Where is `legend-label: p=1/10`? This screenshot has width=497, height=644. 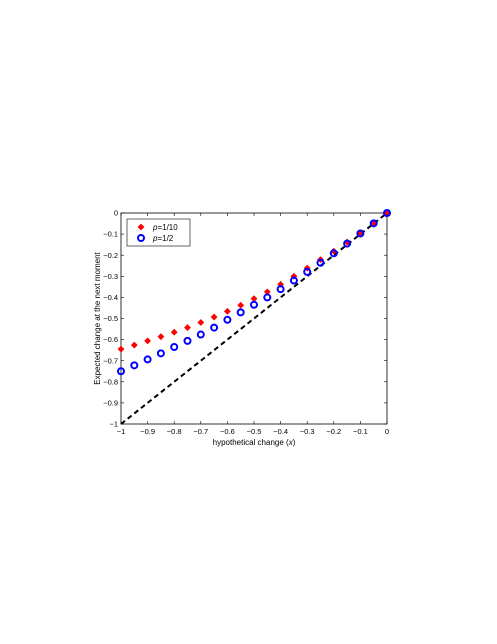 legend-label: p=1/10 is located at coordinates (165, 227).